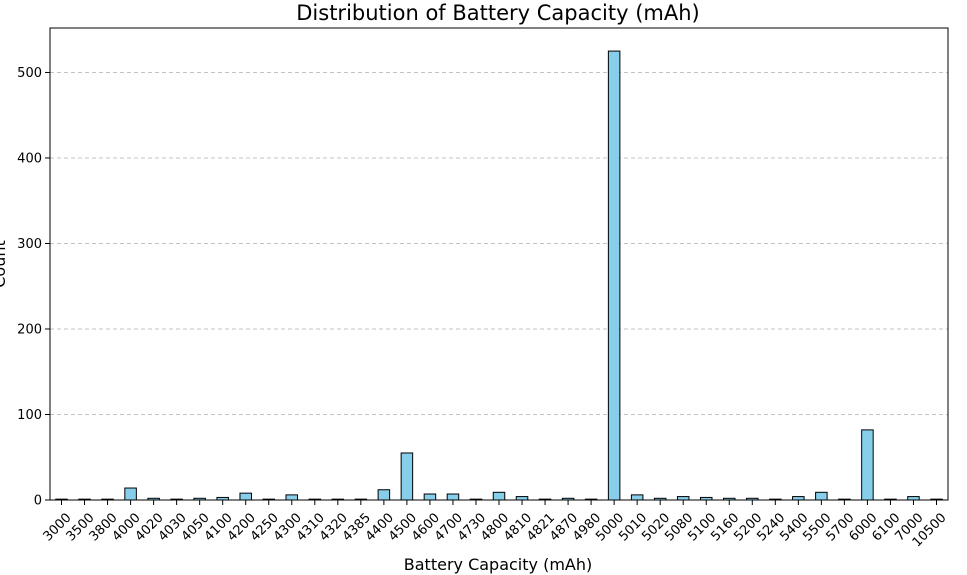 The width and height of the screenshot is (967, 575). I want to click on y-axis-ticks: 0 100 200 300 400 500, so click(33, 287).